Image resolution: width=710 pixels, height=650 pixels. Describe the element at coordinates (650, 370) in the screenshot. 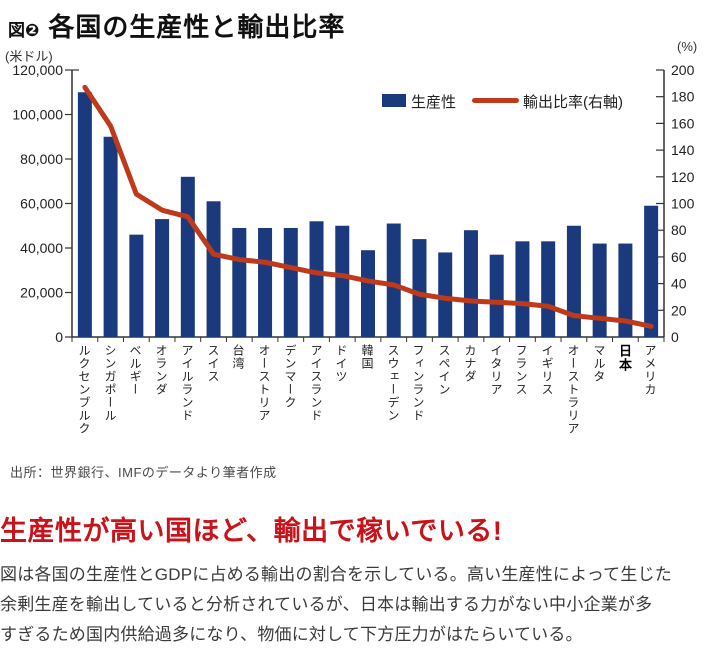

I see `category-label: アメリカ` at that location.